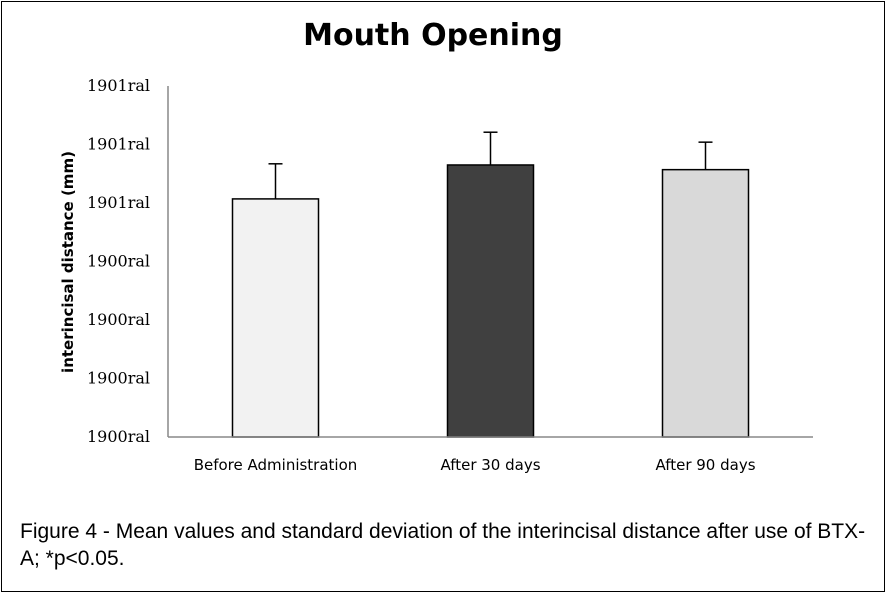 This screenshot has width=888, height=595. I want to click on error-bars, so click(490, 165).